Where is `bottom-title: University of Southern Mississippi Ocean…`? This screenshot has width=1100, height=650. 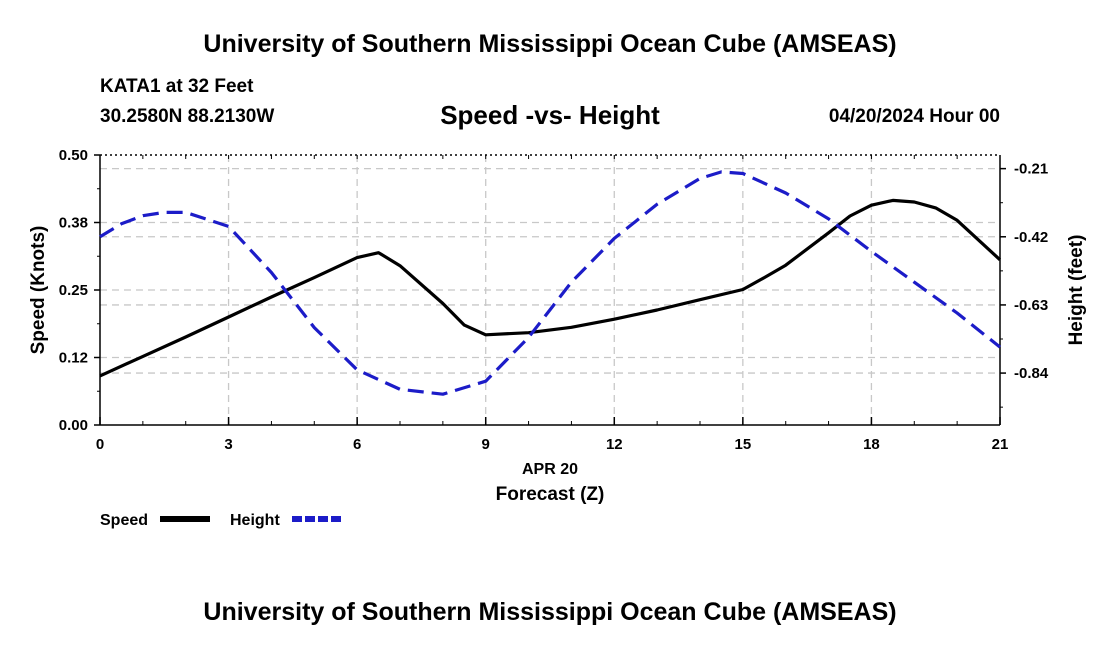 bottom-title: University of Southern Mississippi Ocean… is located at coordinates (550, 612).